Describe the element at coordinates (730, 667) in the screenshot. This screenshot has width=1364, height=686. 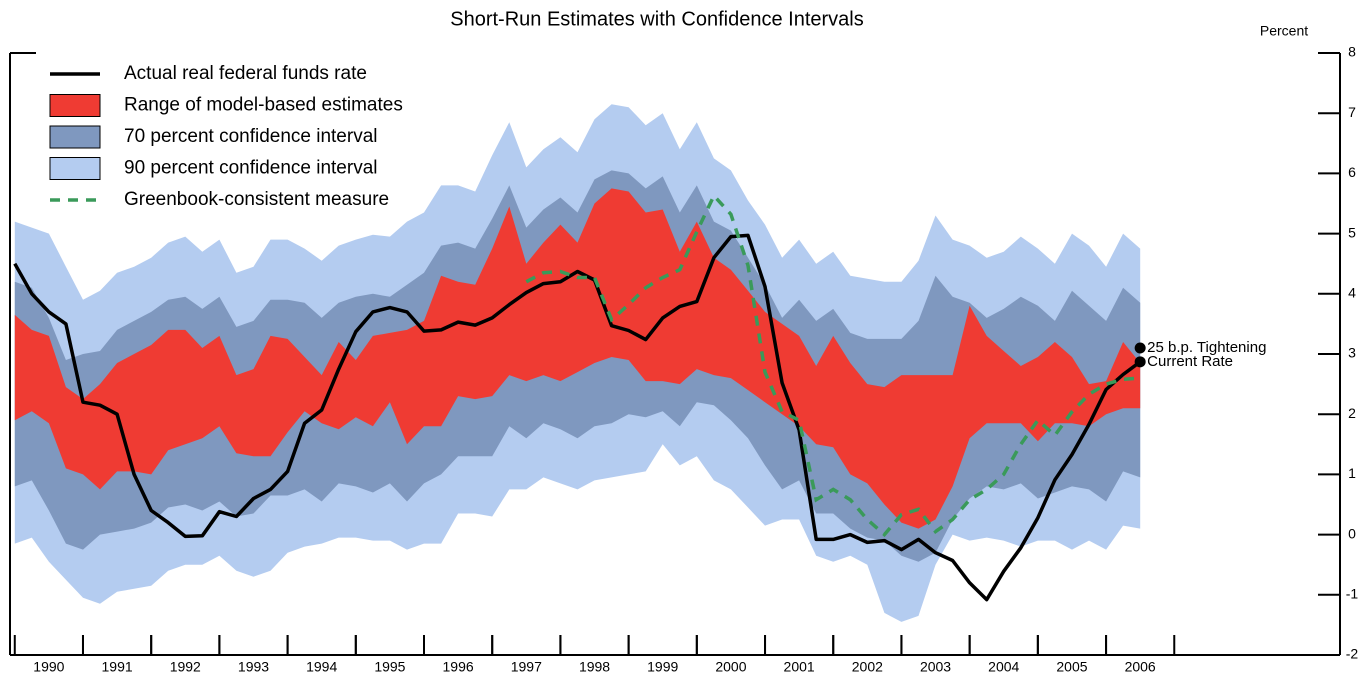
I see `x-tick-label: 2000` at that location.